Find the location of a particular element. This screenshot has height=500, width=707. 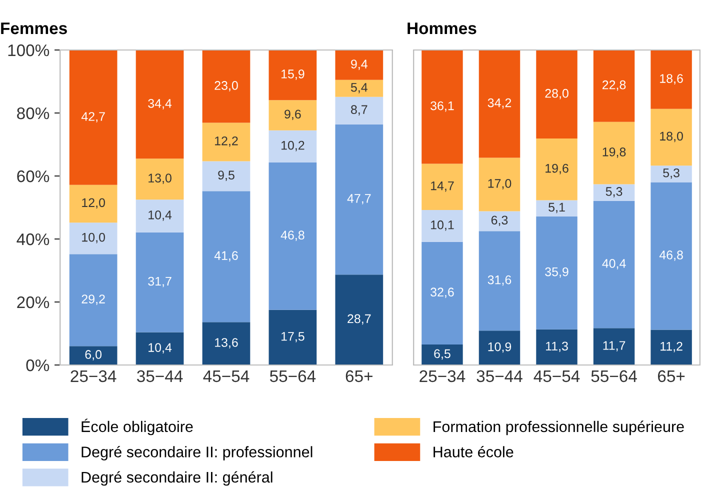

y-tick-label: 100% is located at coordinates (29, 50).